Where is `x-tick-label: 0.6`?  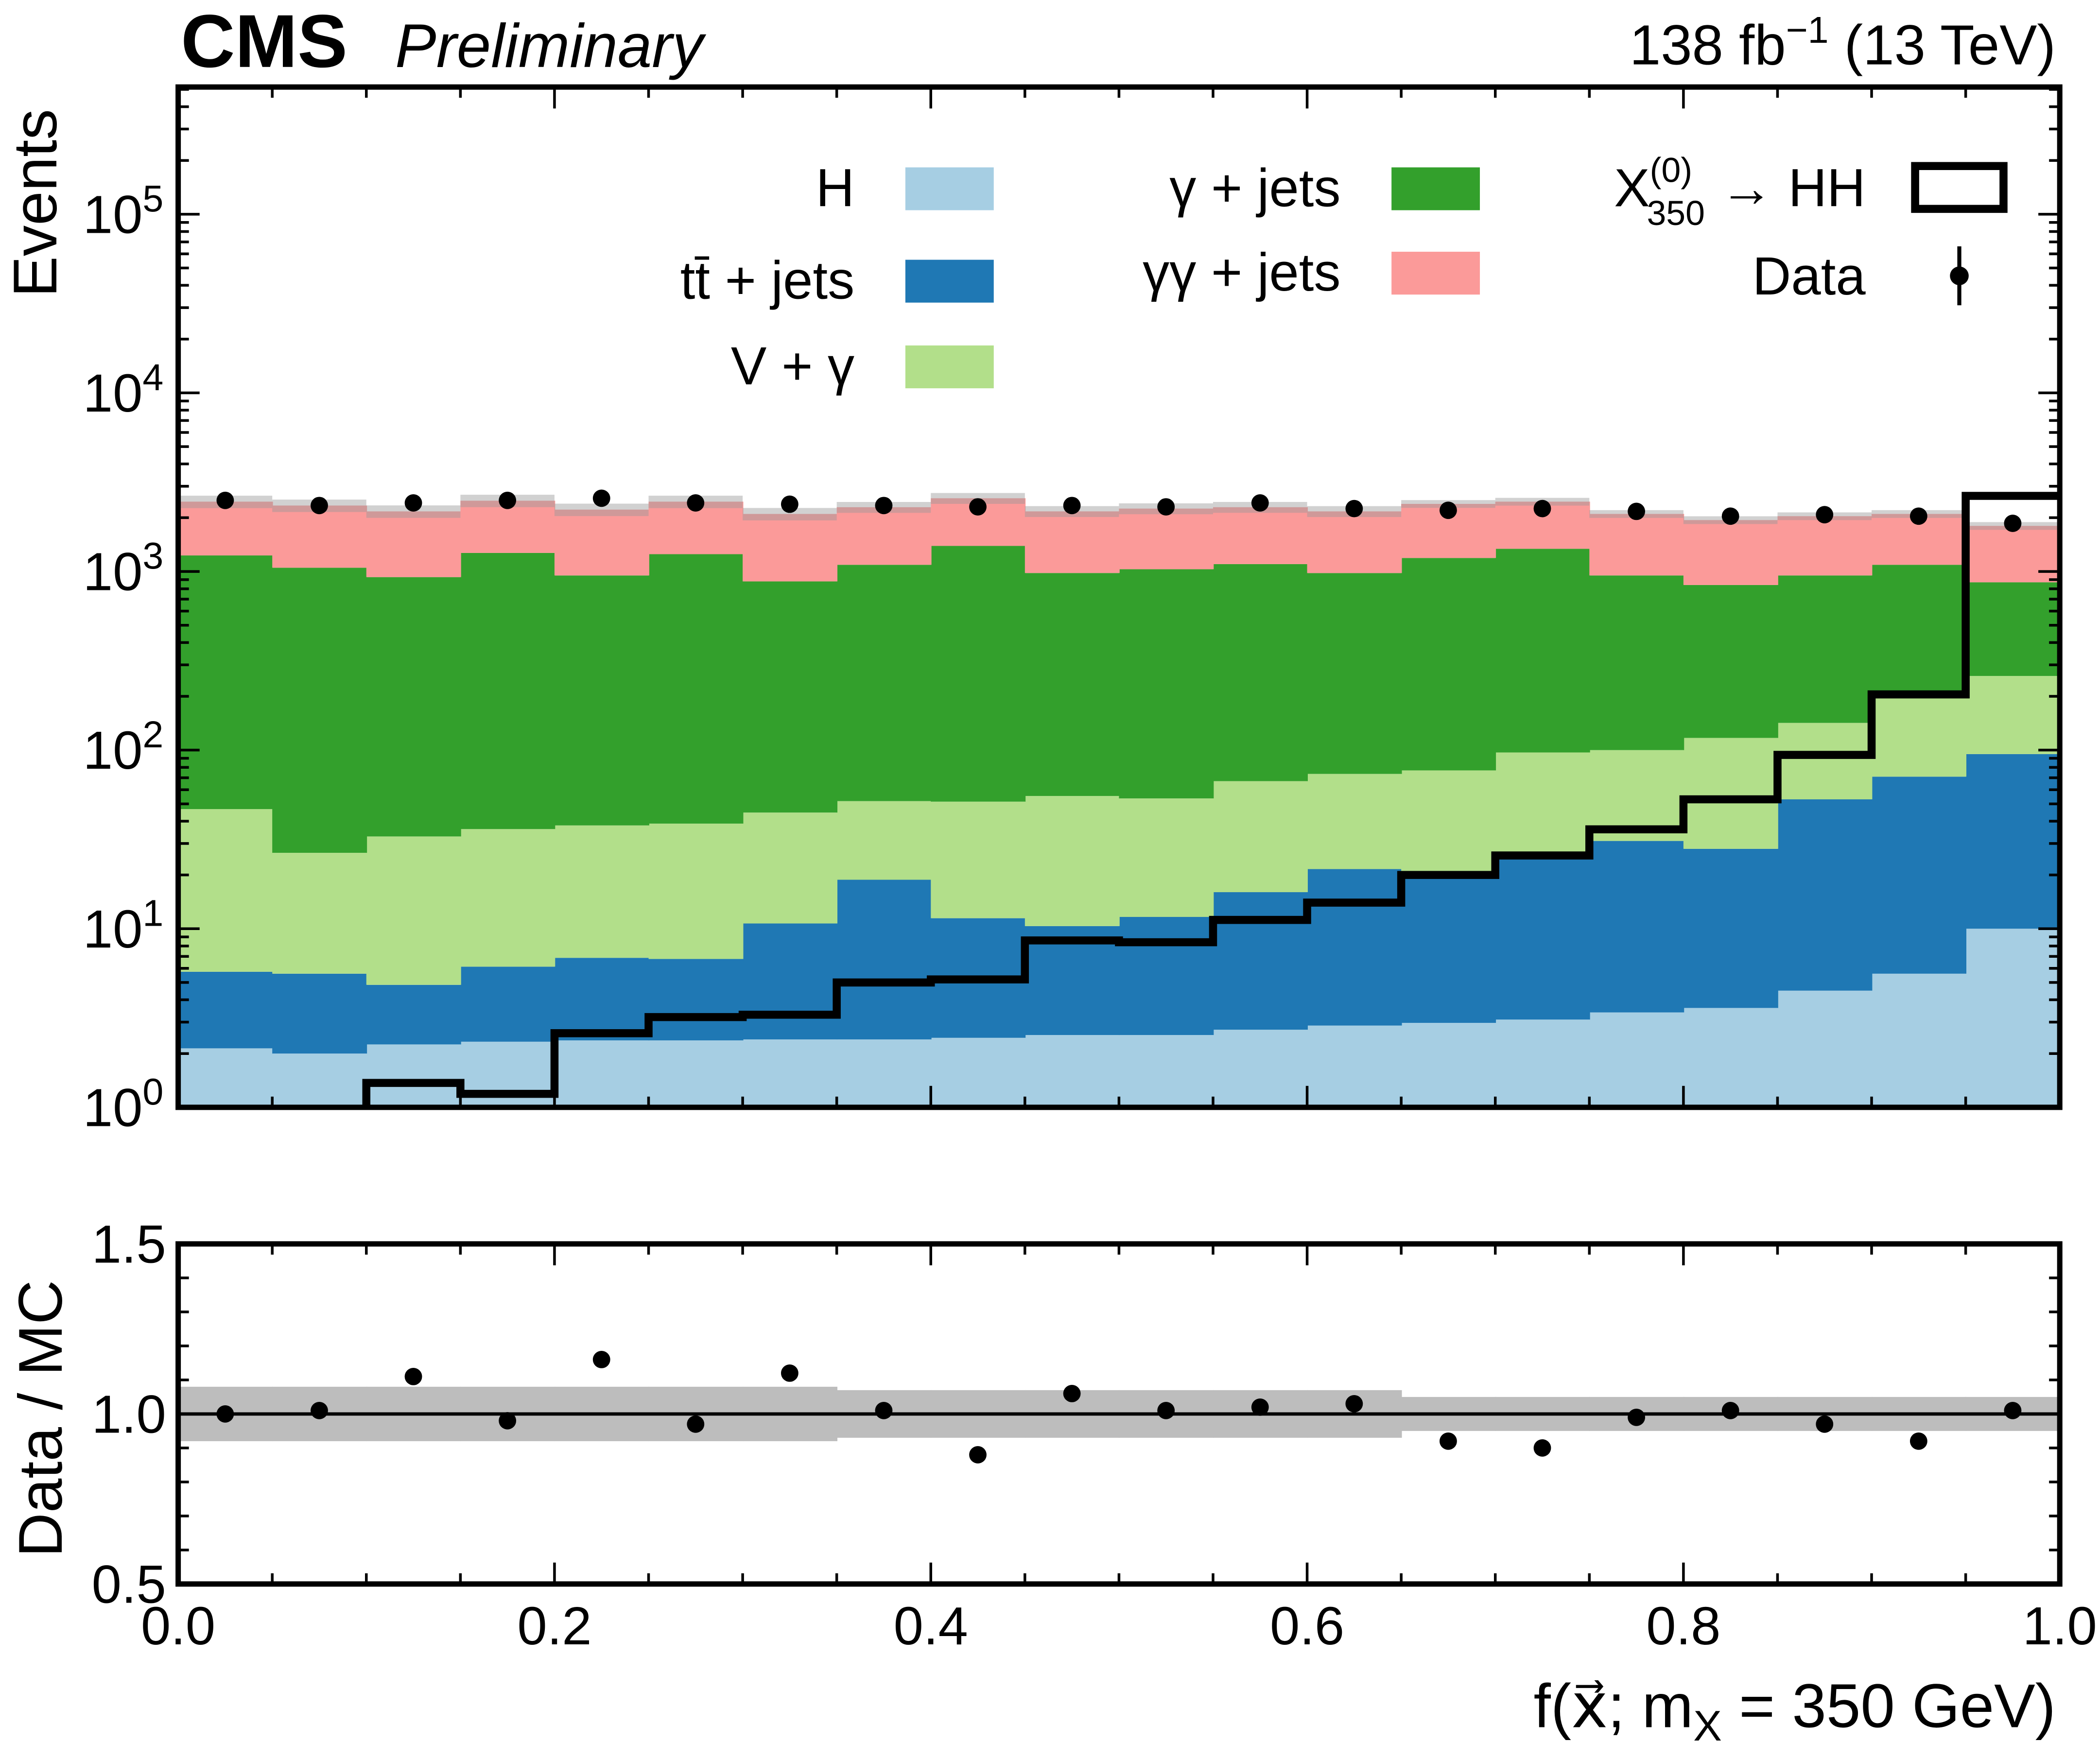 x-tick-label: 0.6 is located at coordinates (1307, 1626).